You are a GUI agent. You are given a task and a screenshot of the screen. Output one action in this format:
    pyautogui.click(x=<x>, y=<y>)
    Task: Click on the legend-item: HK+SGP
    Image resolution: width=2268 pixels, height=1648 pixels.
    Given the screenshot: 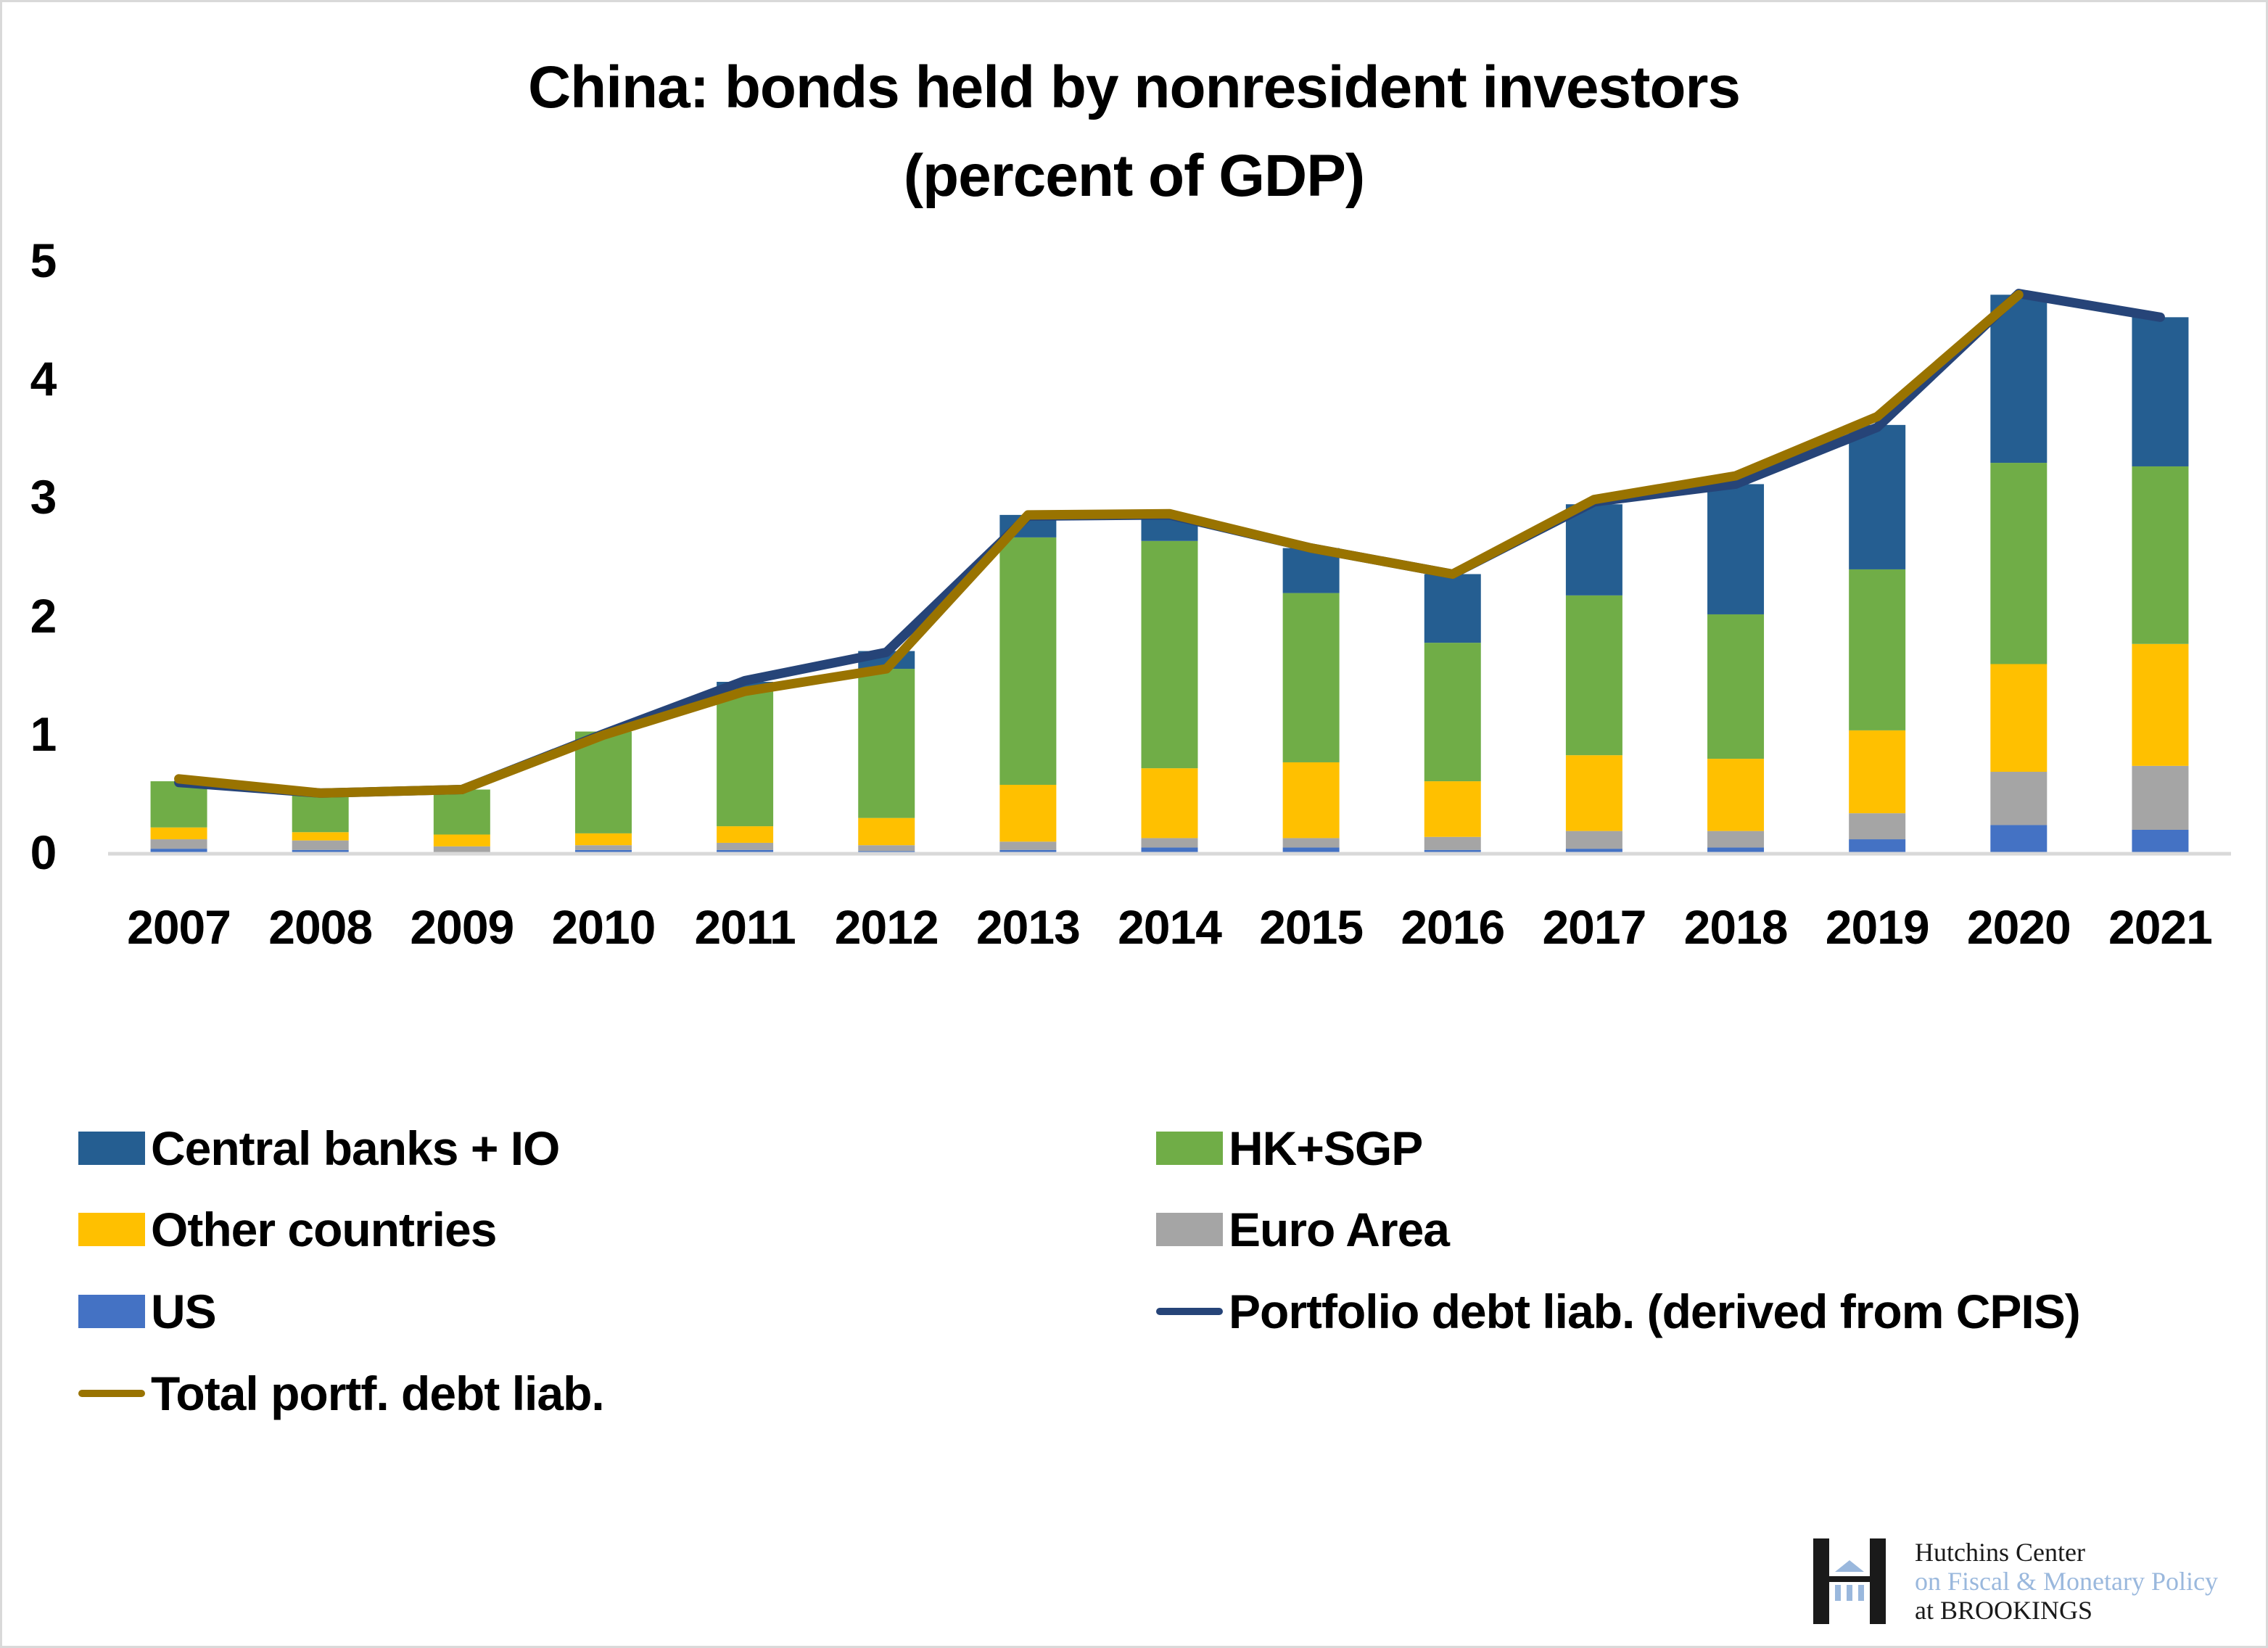 What is the action you would take?
    pyautogui.click(x=1289, y=1149)
    